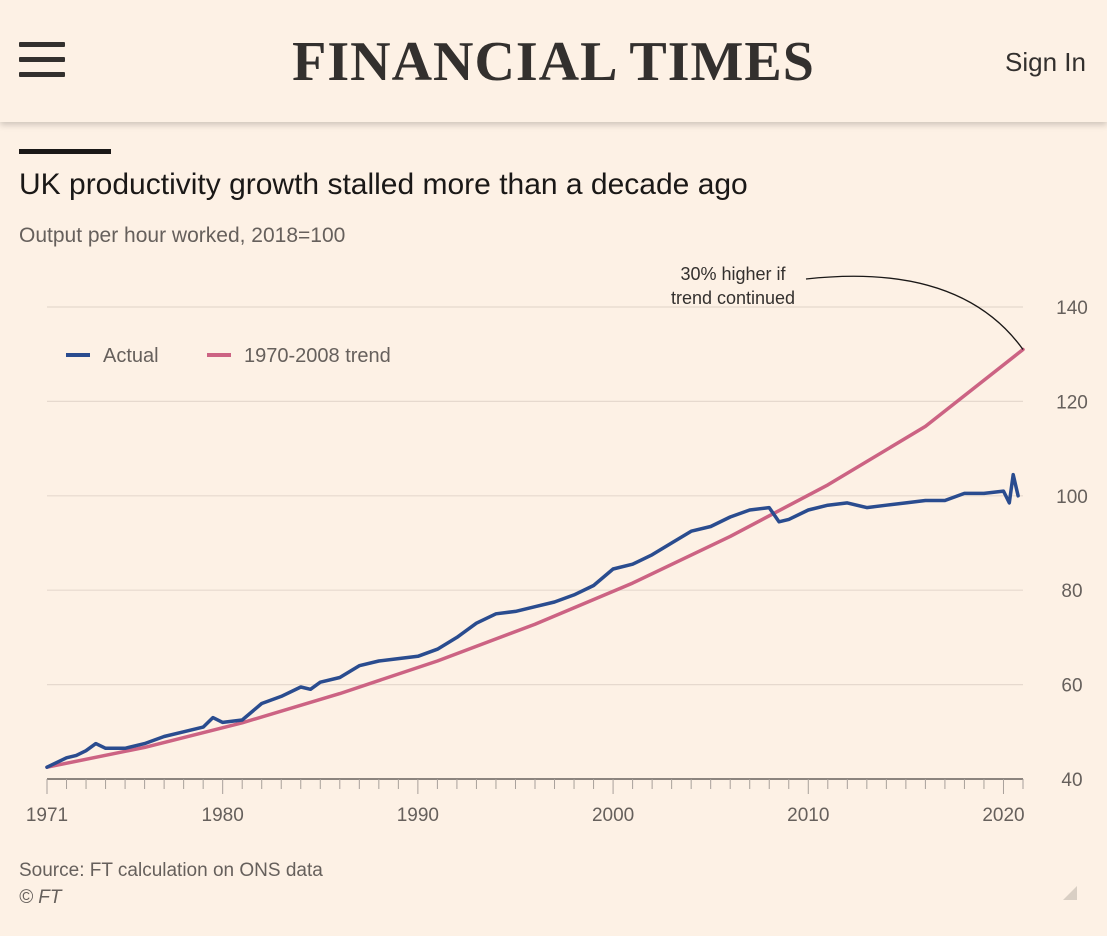 The height and width of the screenshot is (936, 1107). What do you see at coordinates (914, 312) in the screenshot?
I see `annotation-connector` at bounding box center [914, 312].